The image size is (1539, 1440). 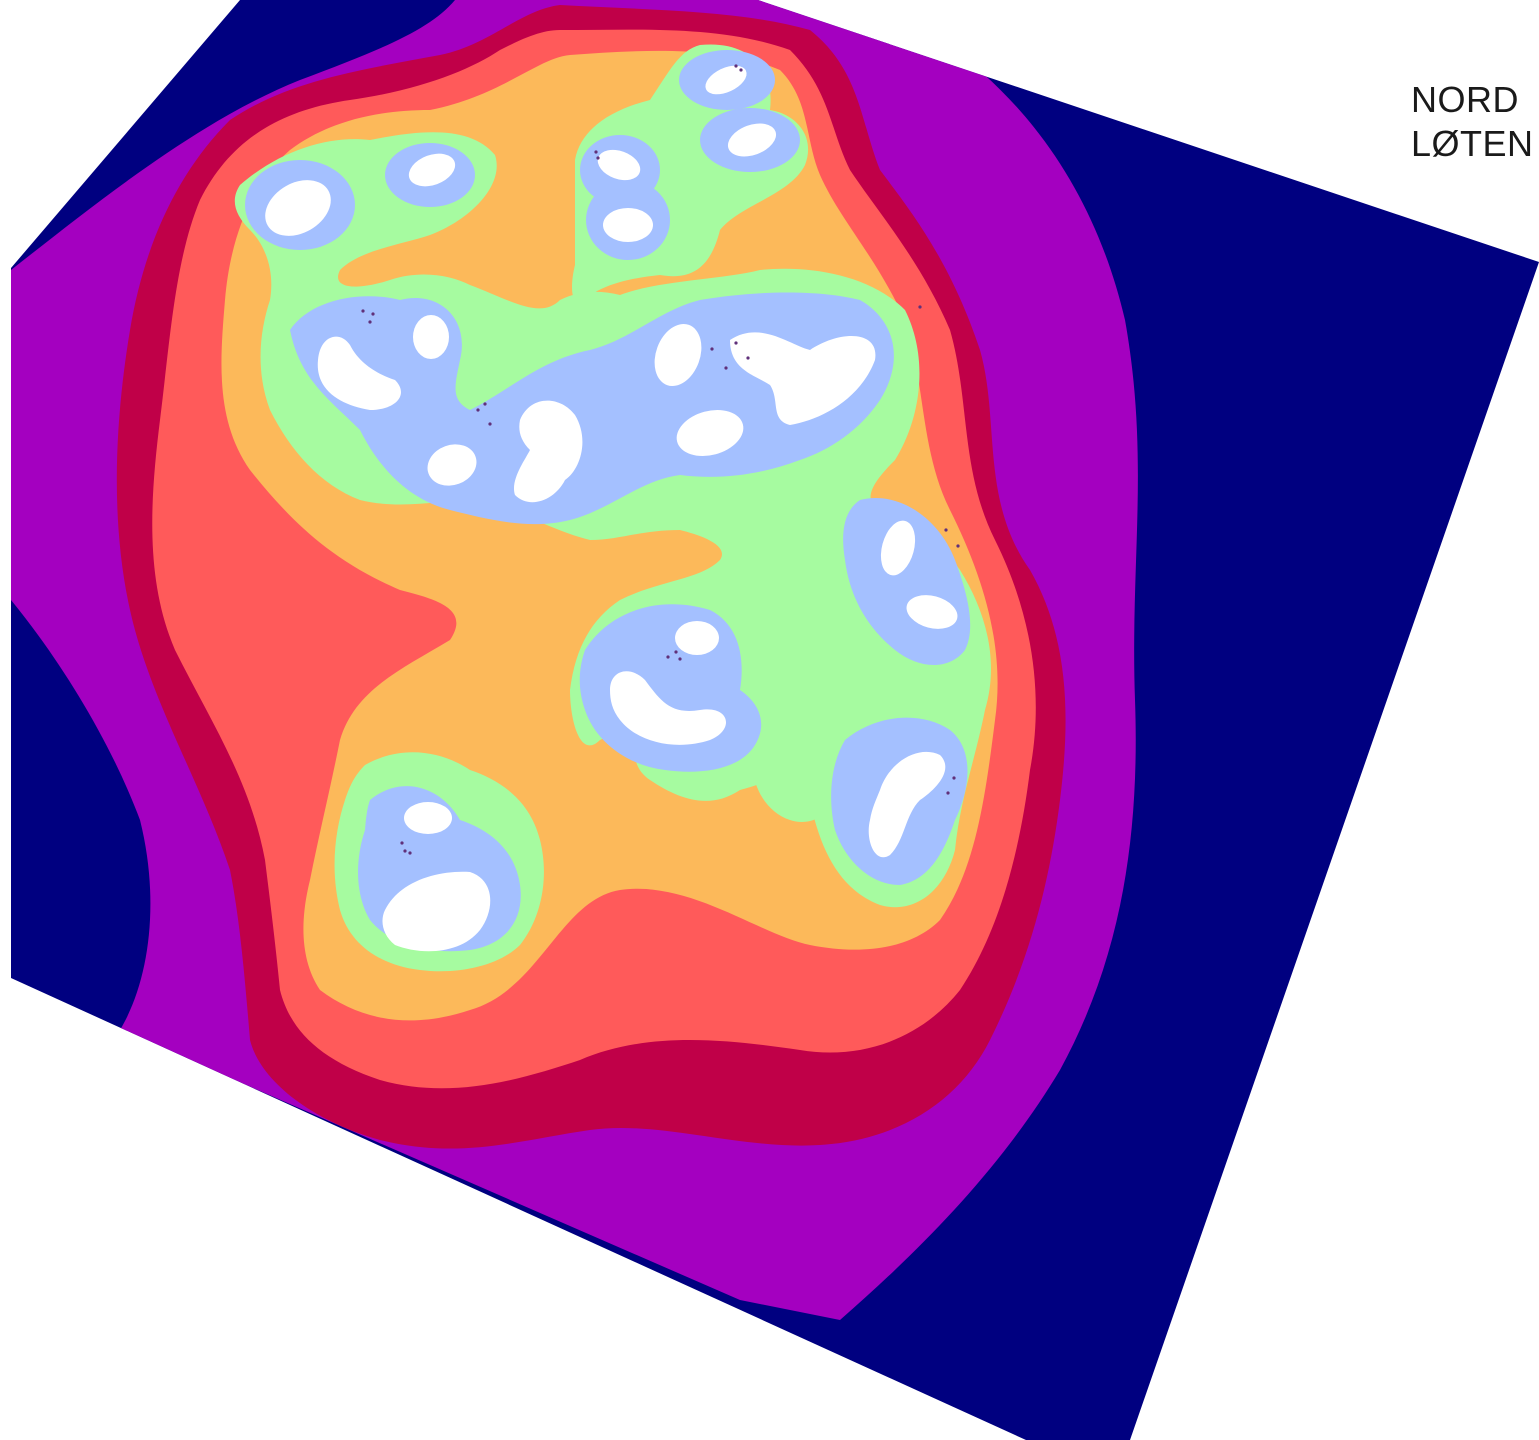 I want to click on map-title: NORD LØTEN, so click(x=1472, y=122).